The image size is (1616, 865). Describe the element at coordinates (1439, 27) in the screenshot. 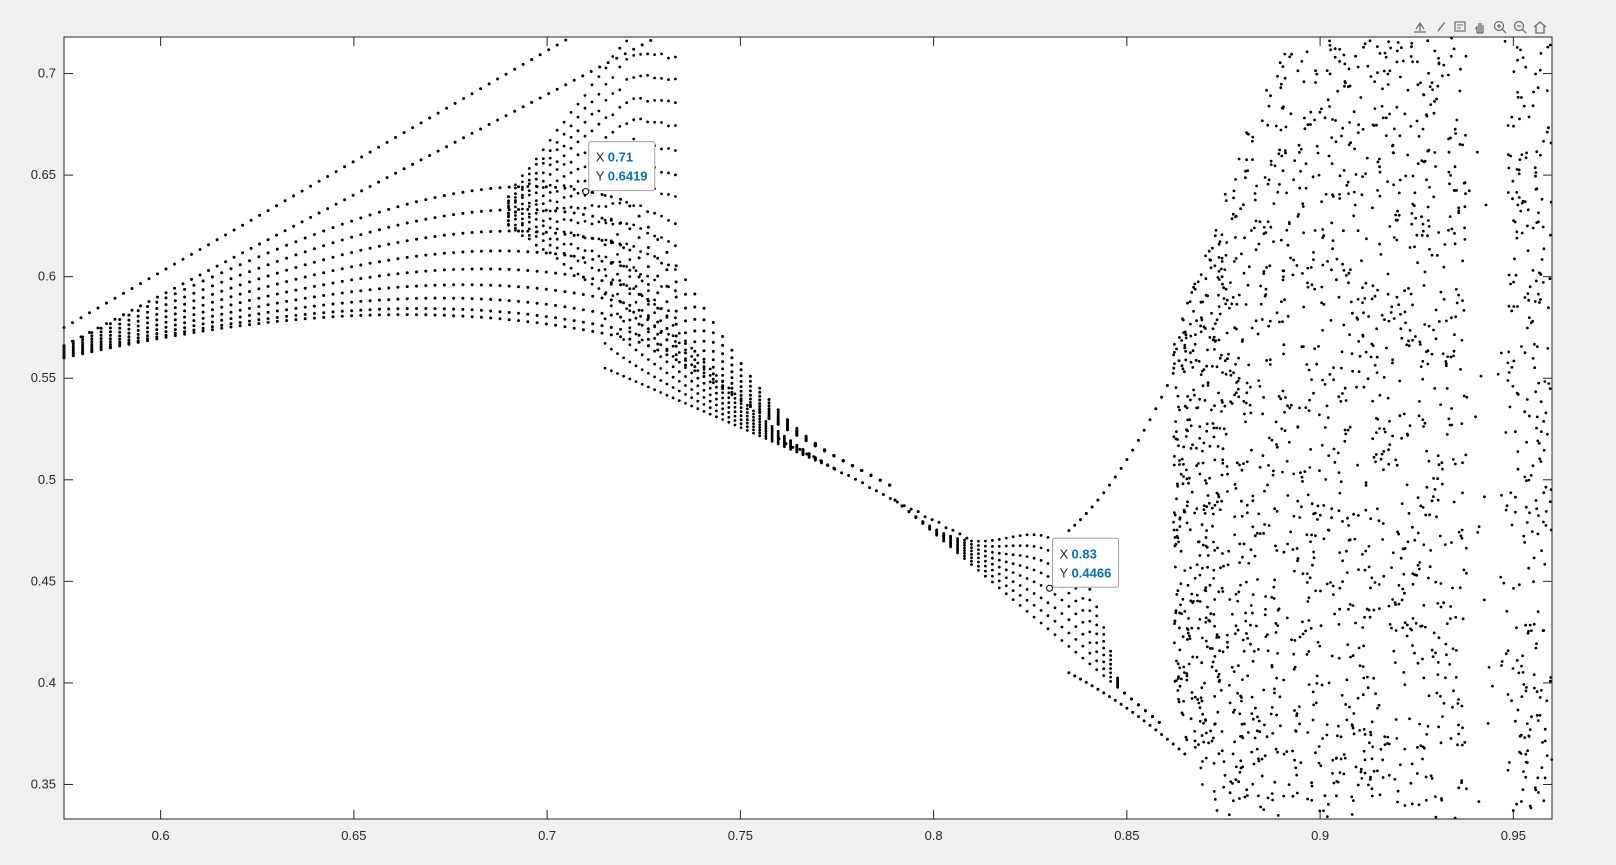

I see `brush-button` at that location.